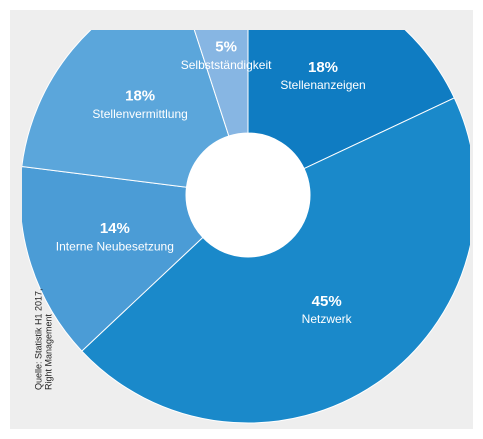  What do you see at coordinates (322, 85) in the screenshot?
I see `slice-label: Stellenanzeigen` at bounding box center [322, 85].